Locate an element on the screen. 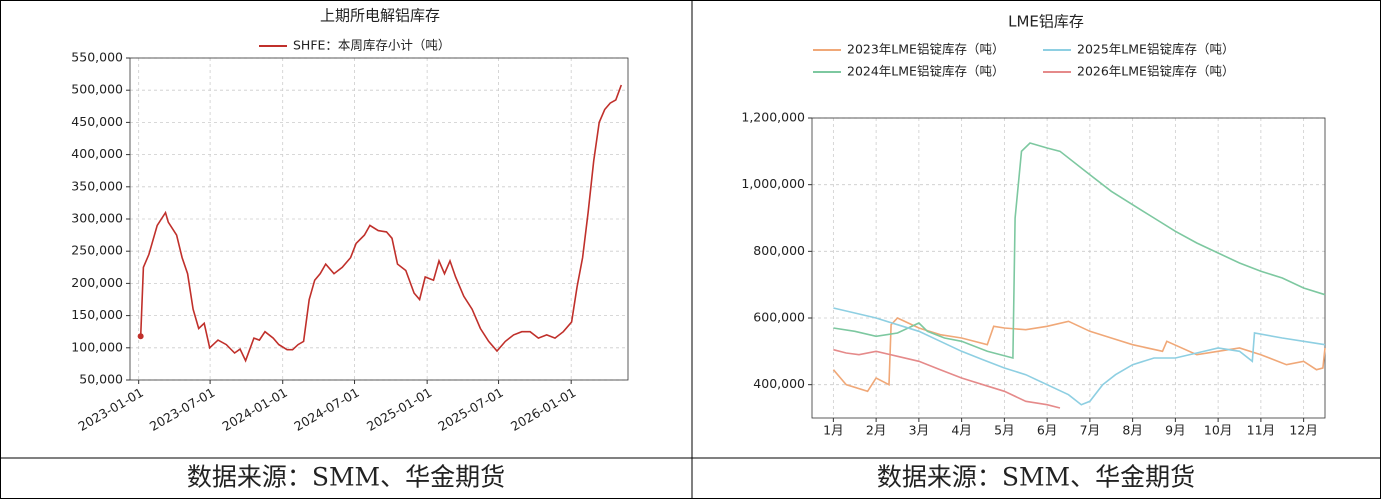 This screenshot has height=499, width=1381. y-tick-label: 150,000 is located at coordinates (97, 314).